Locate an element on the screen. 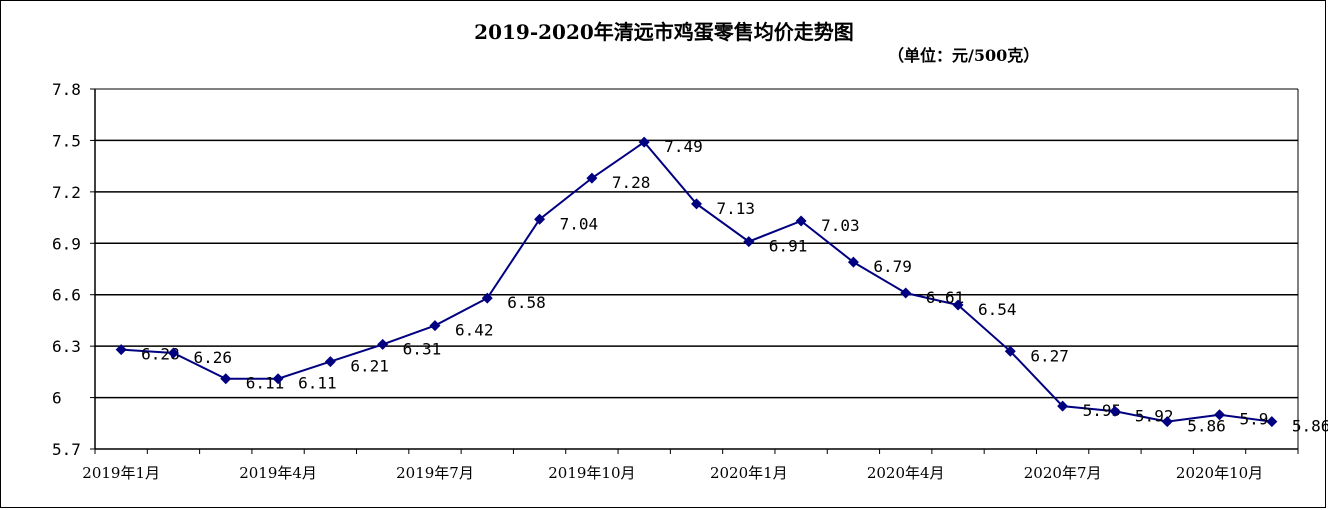 This screenshot has height=510, width=1328. data-label: 7.49 is located at coordinates (683, 146).